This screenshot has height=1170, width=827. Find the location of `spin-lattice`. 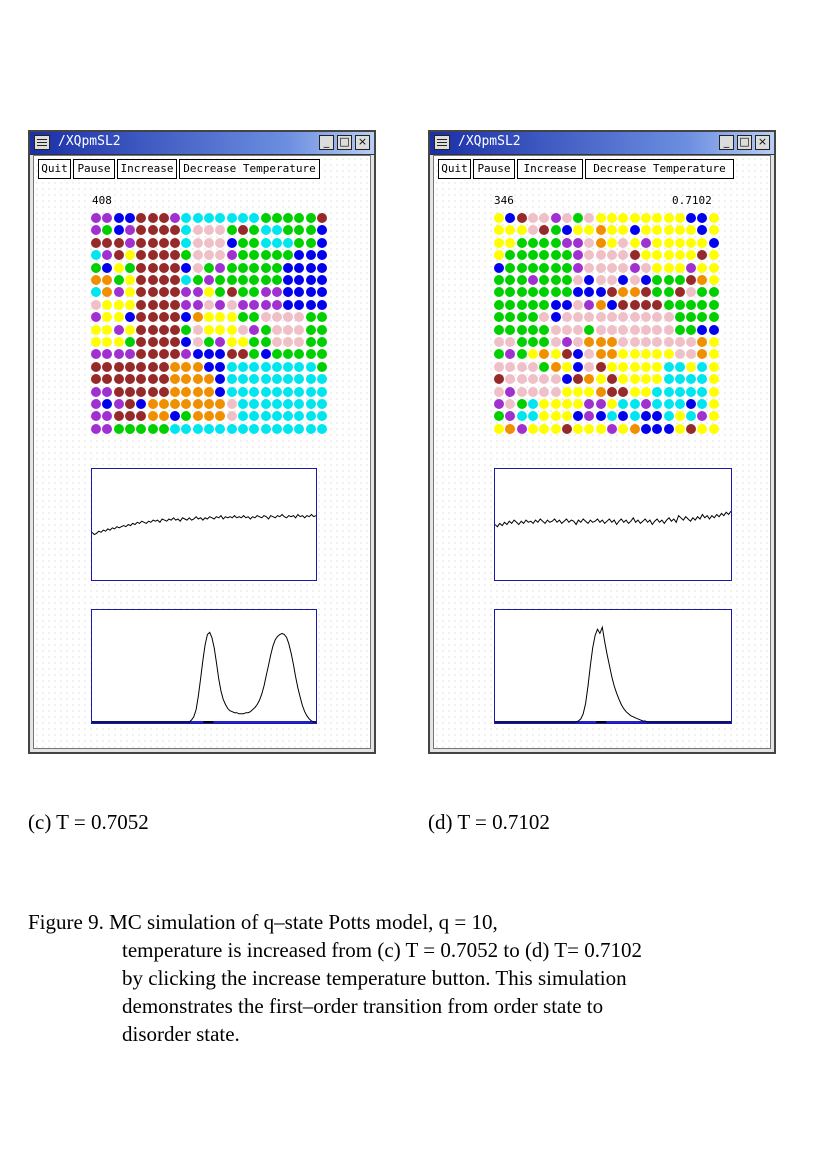

spin-lattice is located at coordinates (209, 325).